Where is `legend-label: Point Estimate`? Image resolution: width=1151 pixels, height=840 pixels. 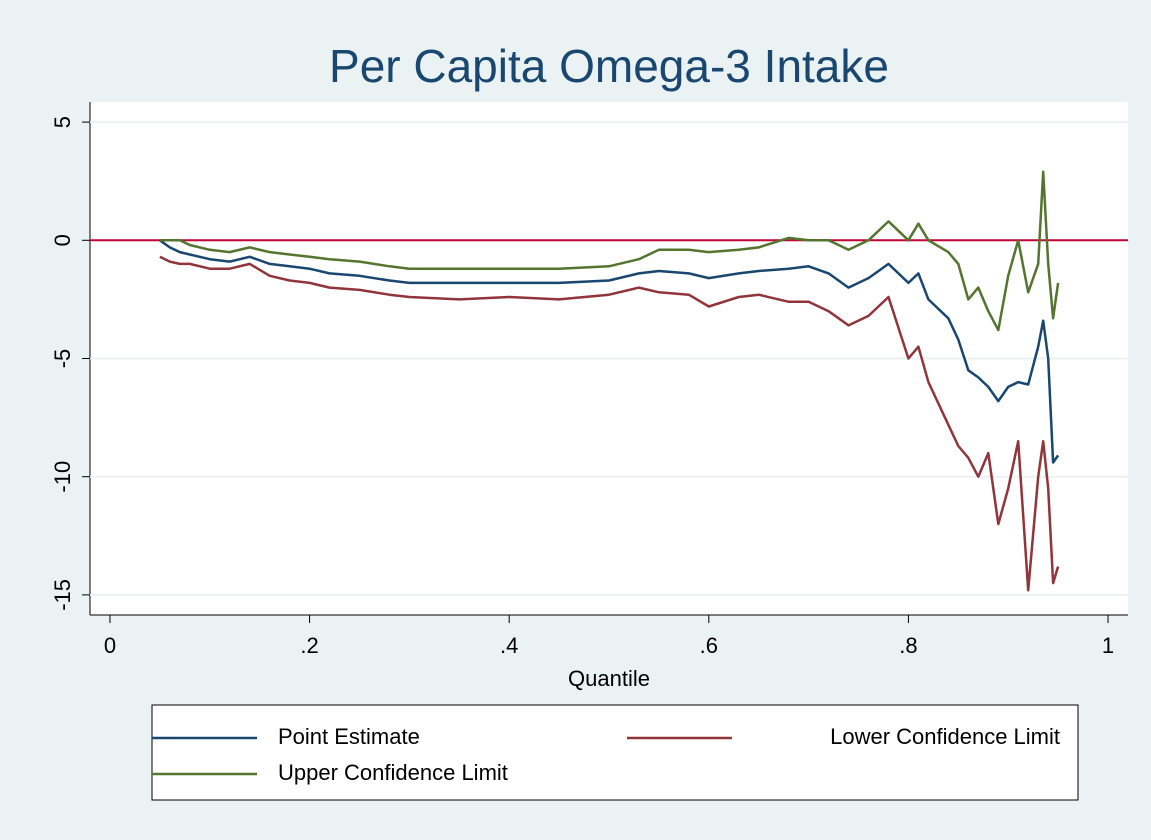 legend-label: Point Estimate is located at coordinates (349, 736).